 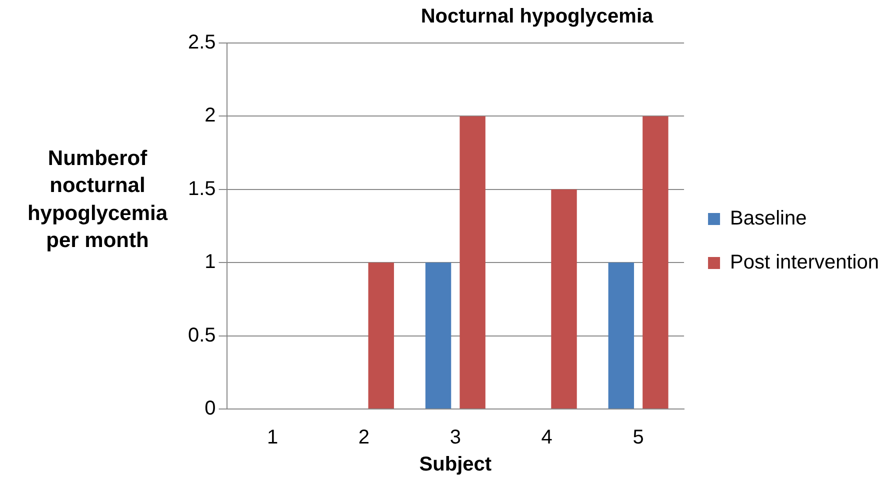 What do you see at coordinates (202, 335) in the screenshot?
I see `y-tick-label: 0.5` at bounding box center [202, 335].